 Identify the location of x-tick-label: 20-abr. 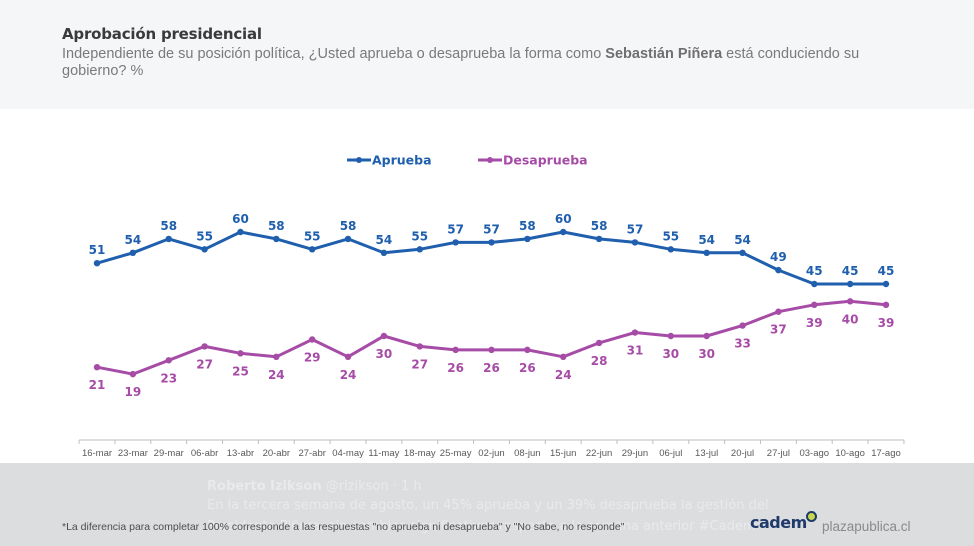
(276, 453).